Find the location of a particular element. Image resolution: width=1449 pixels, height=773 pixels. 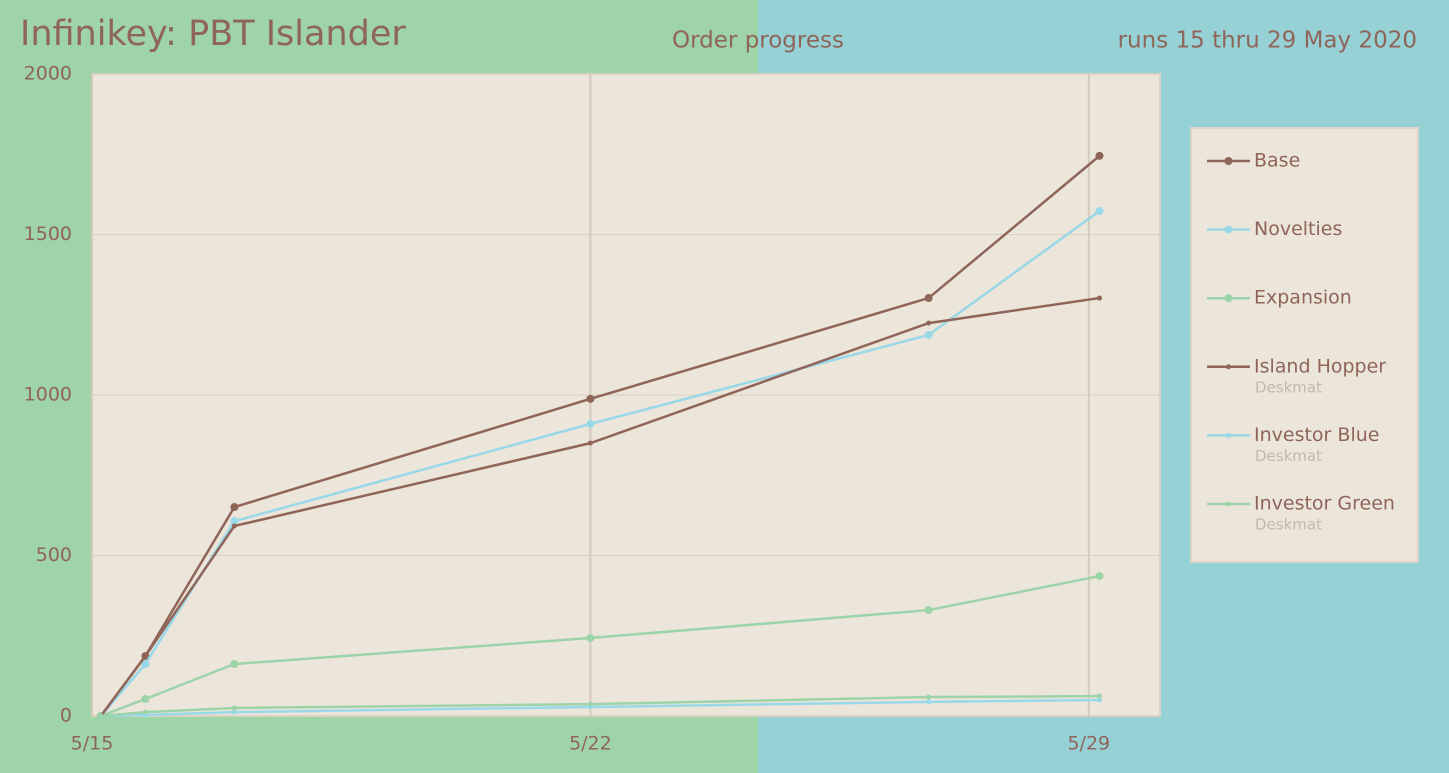

chart-subtitle: Order progress is located at coordinates (758, 41).